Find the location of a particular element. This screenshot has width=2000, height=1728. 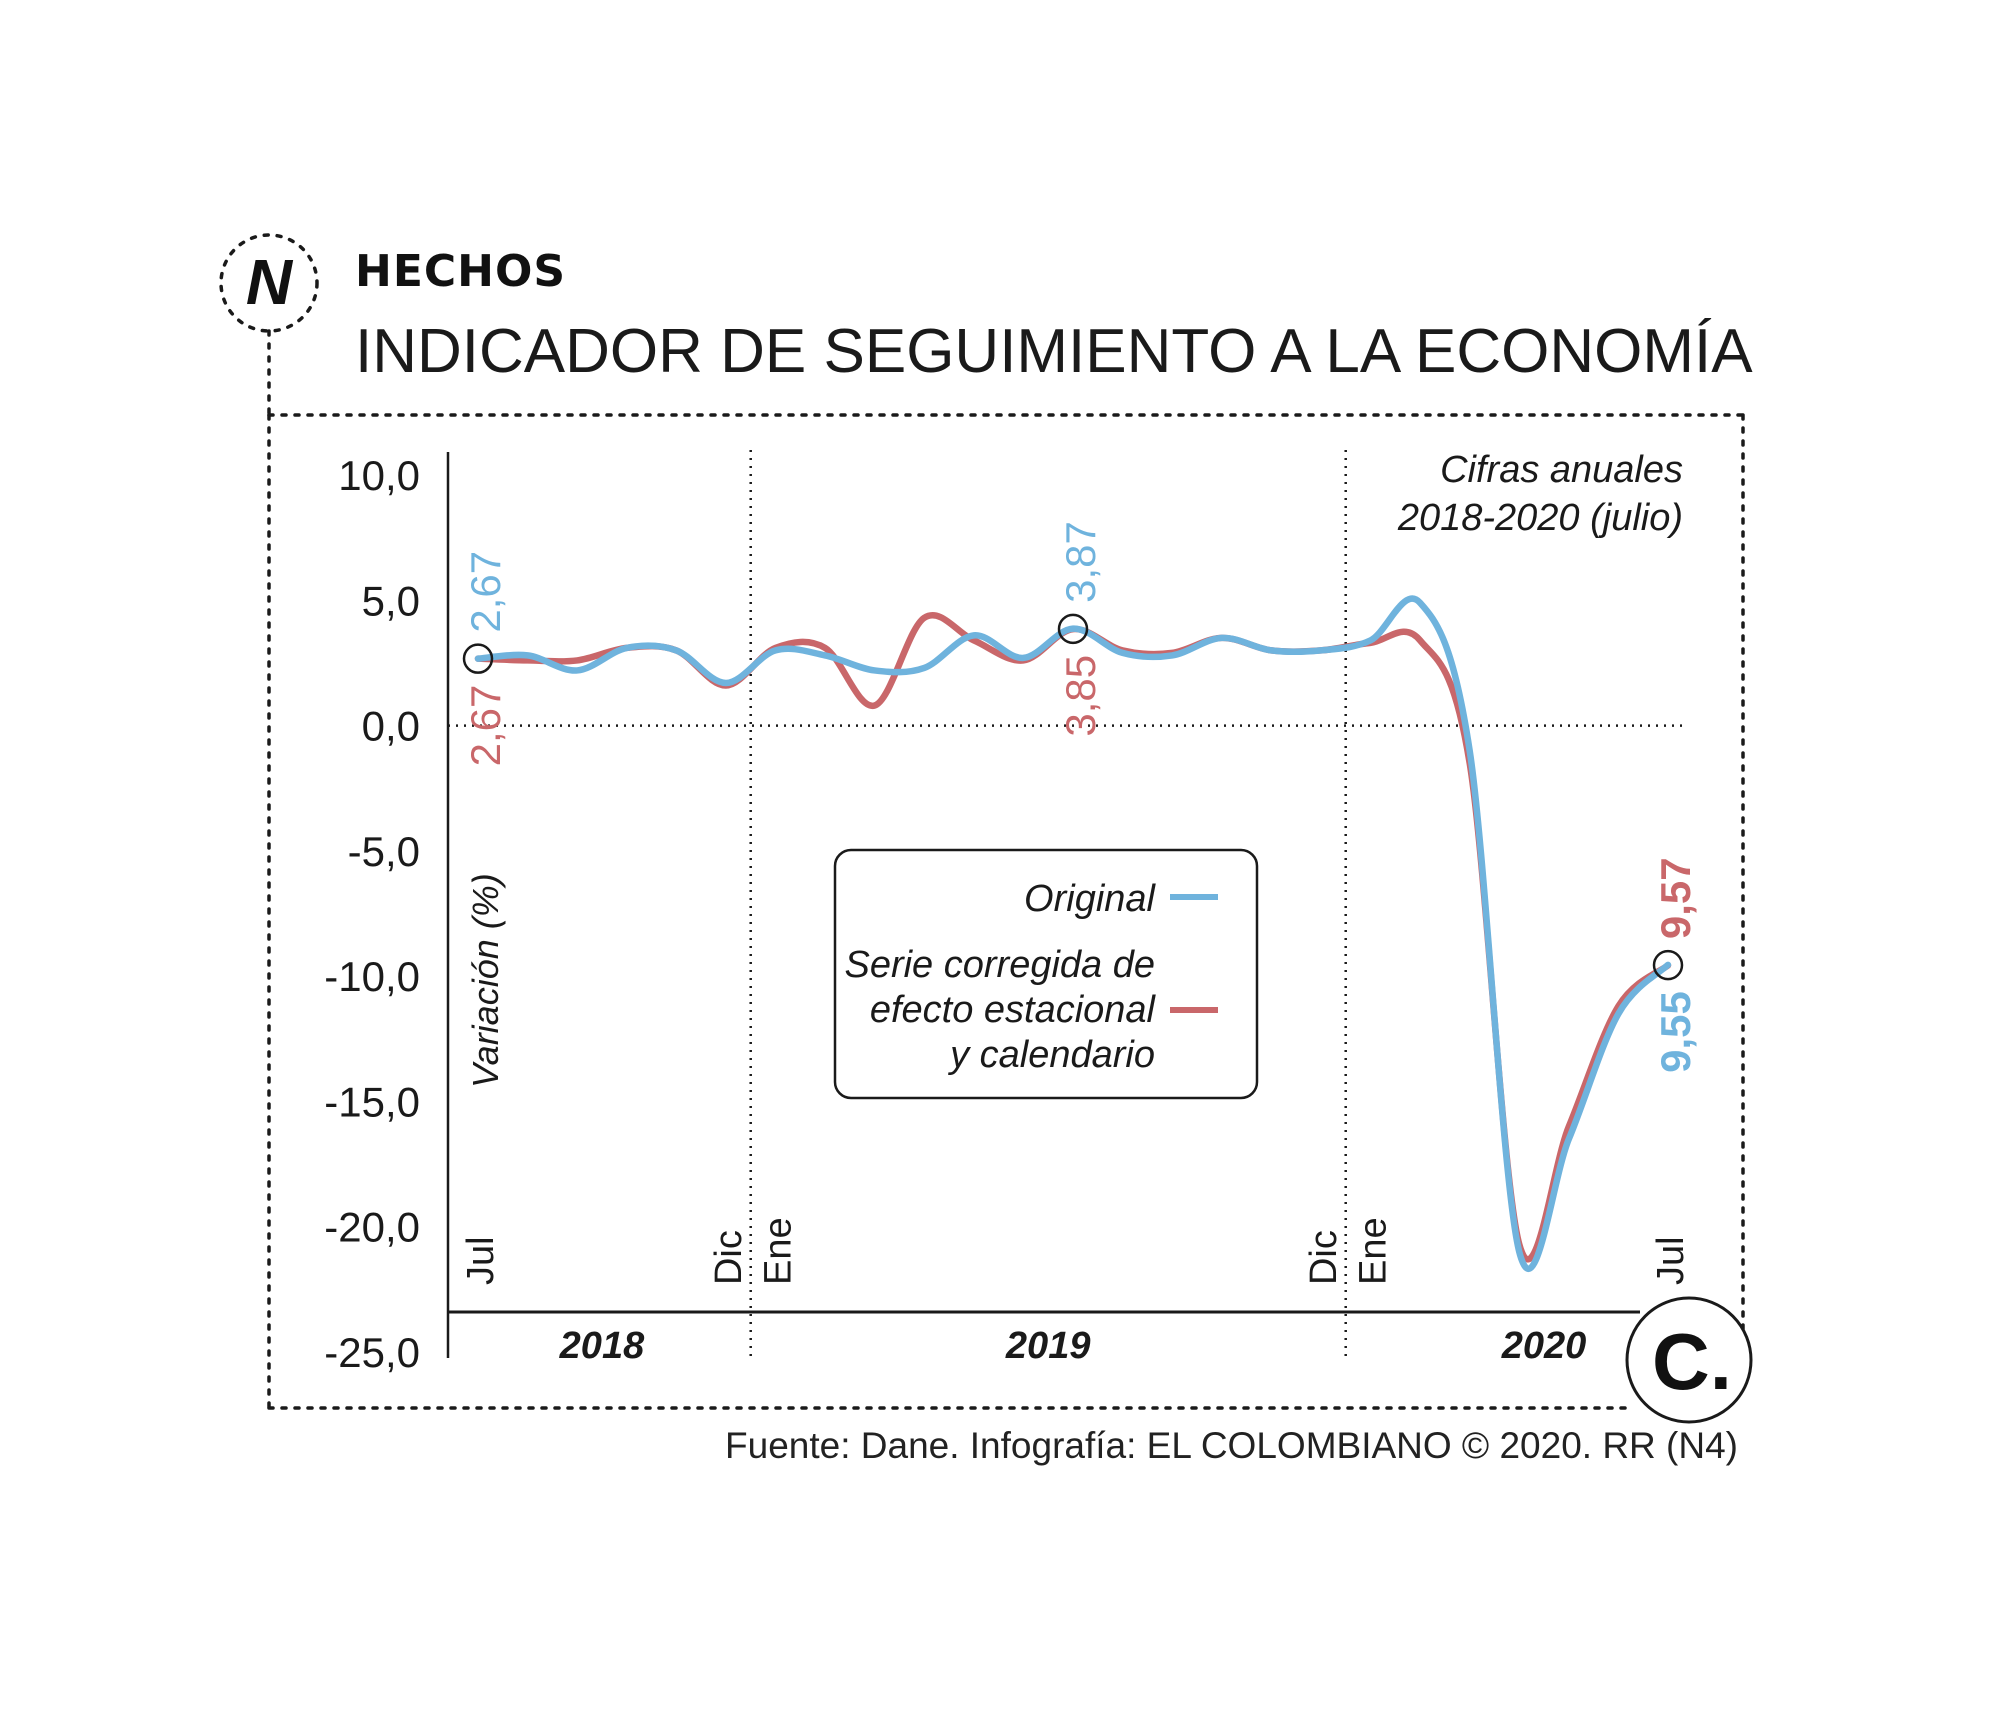

y-tick-label: -25,0 is located at coordinates (372, 1352).